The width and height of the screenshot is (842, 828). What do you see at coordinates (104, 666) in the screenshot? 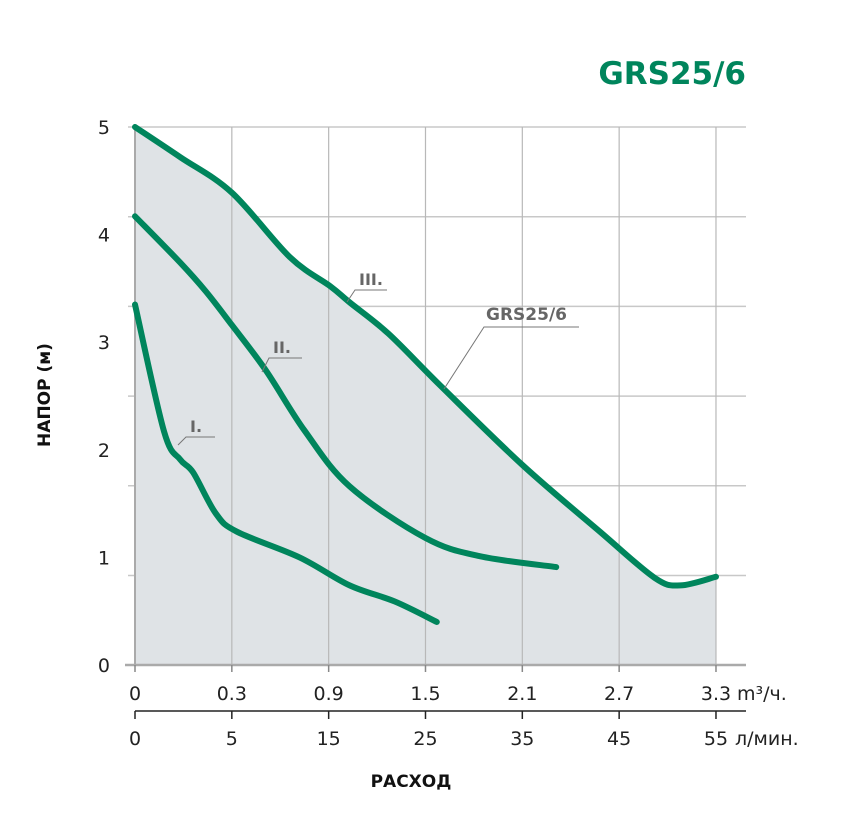
I see `y-tick-label: 0` at bounding box center [104, 666].